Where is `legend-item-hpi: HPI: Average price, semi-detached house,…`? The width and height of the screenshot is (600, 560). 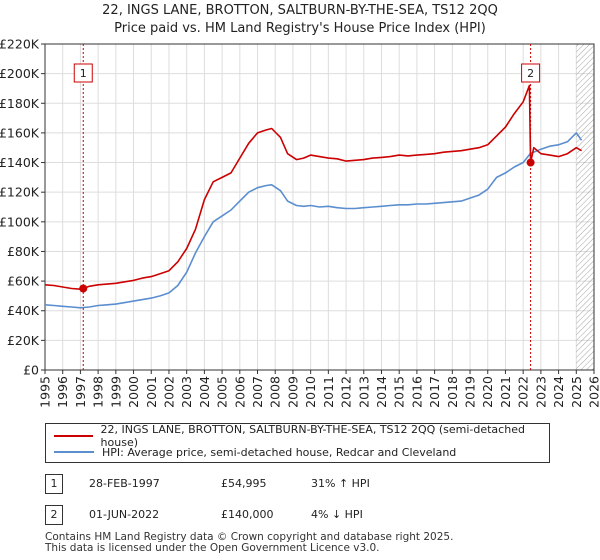 legend-item-hpi: HPI: Average price, semi-detached house,… is located at coordinates (255, 452).